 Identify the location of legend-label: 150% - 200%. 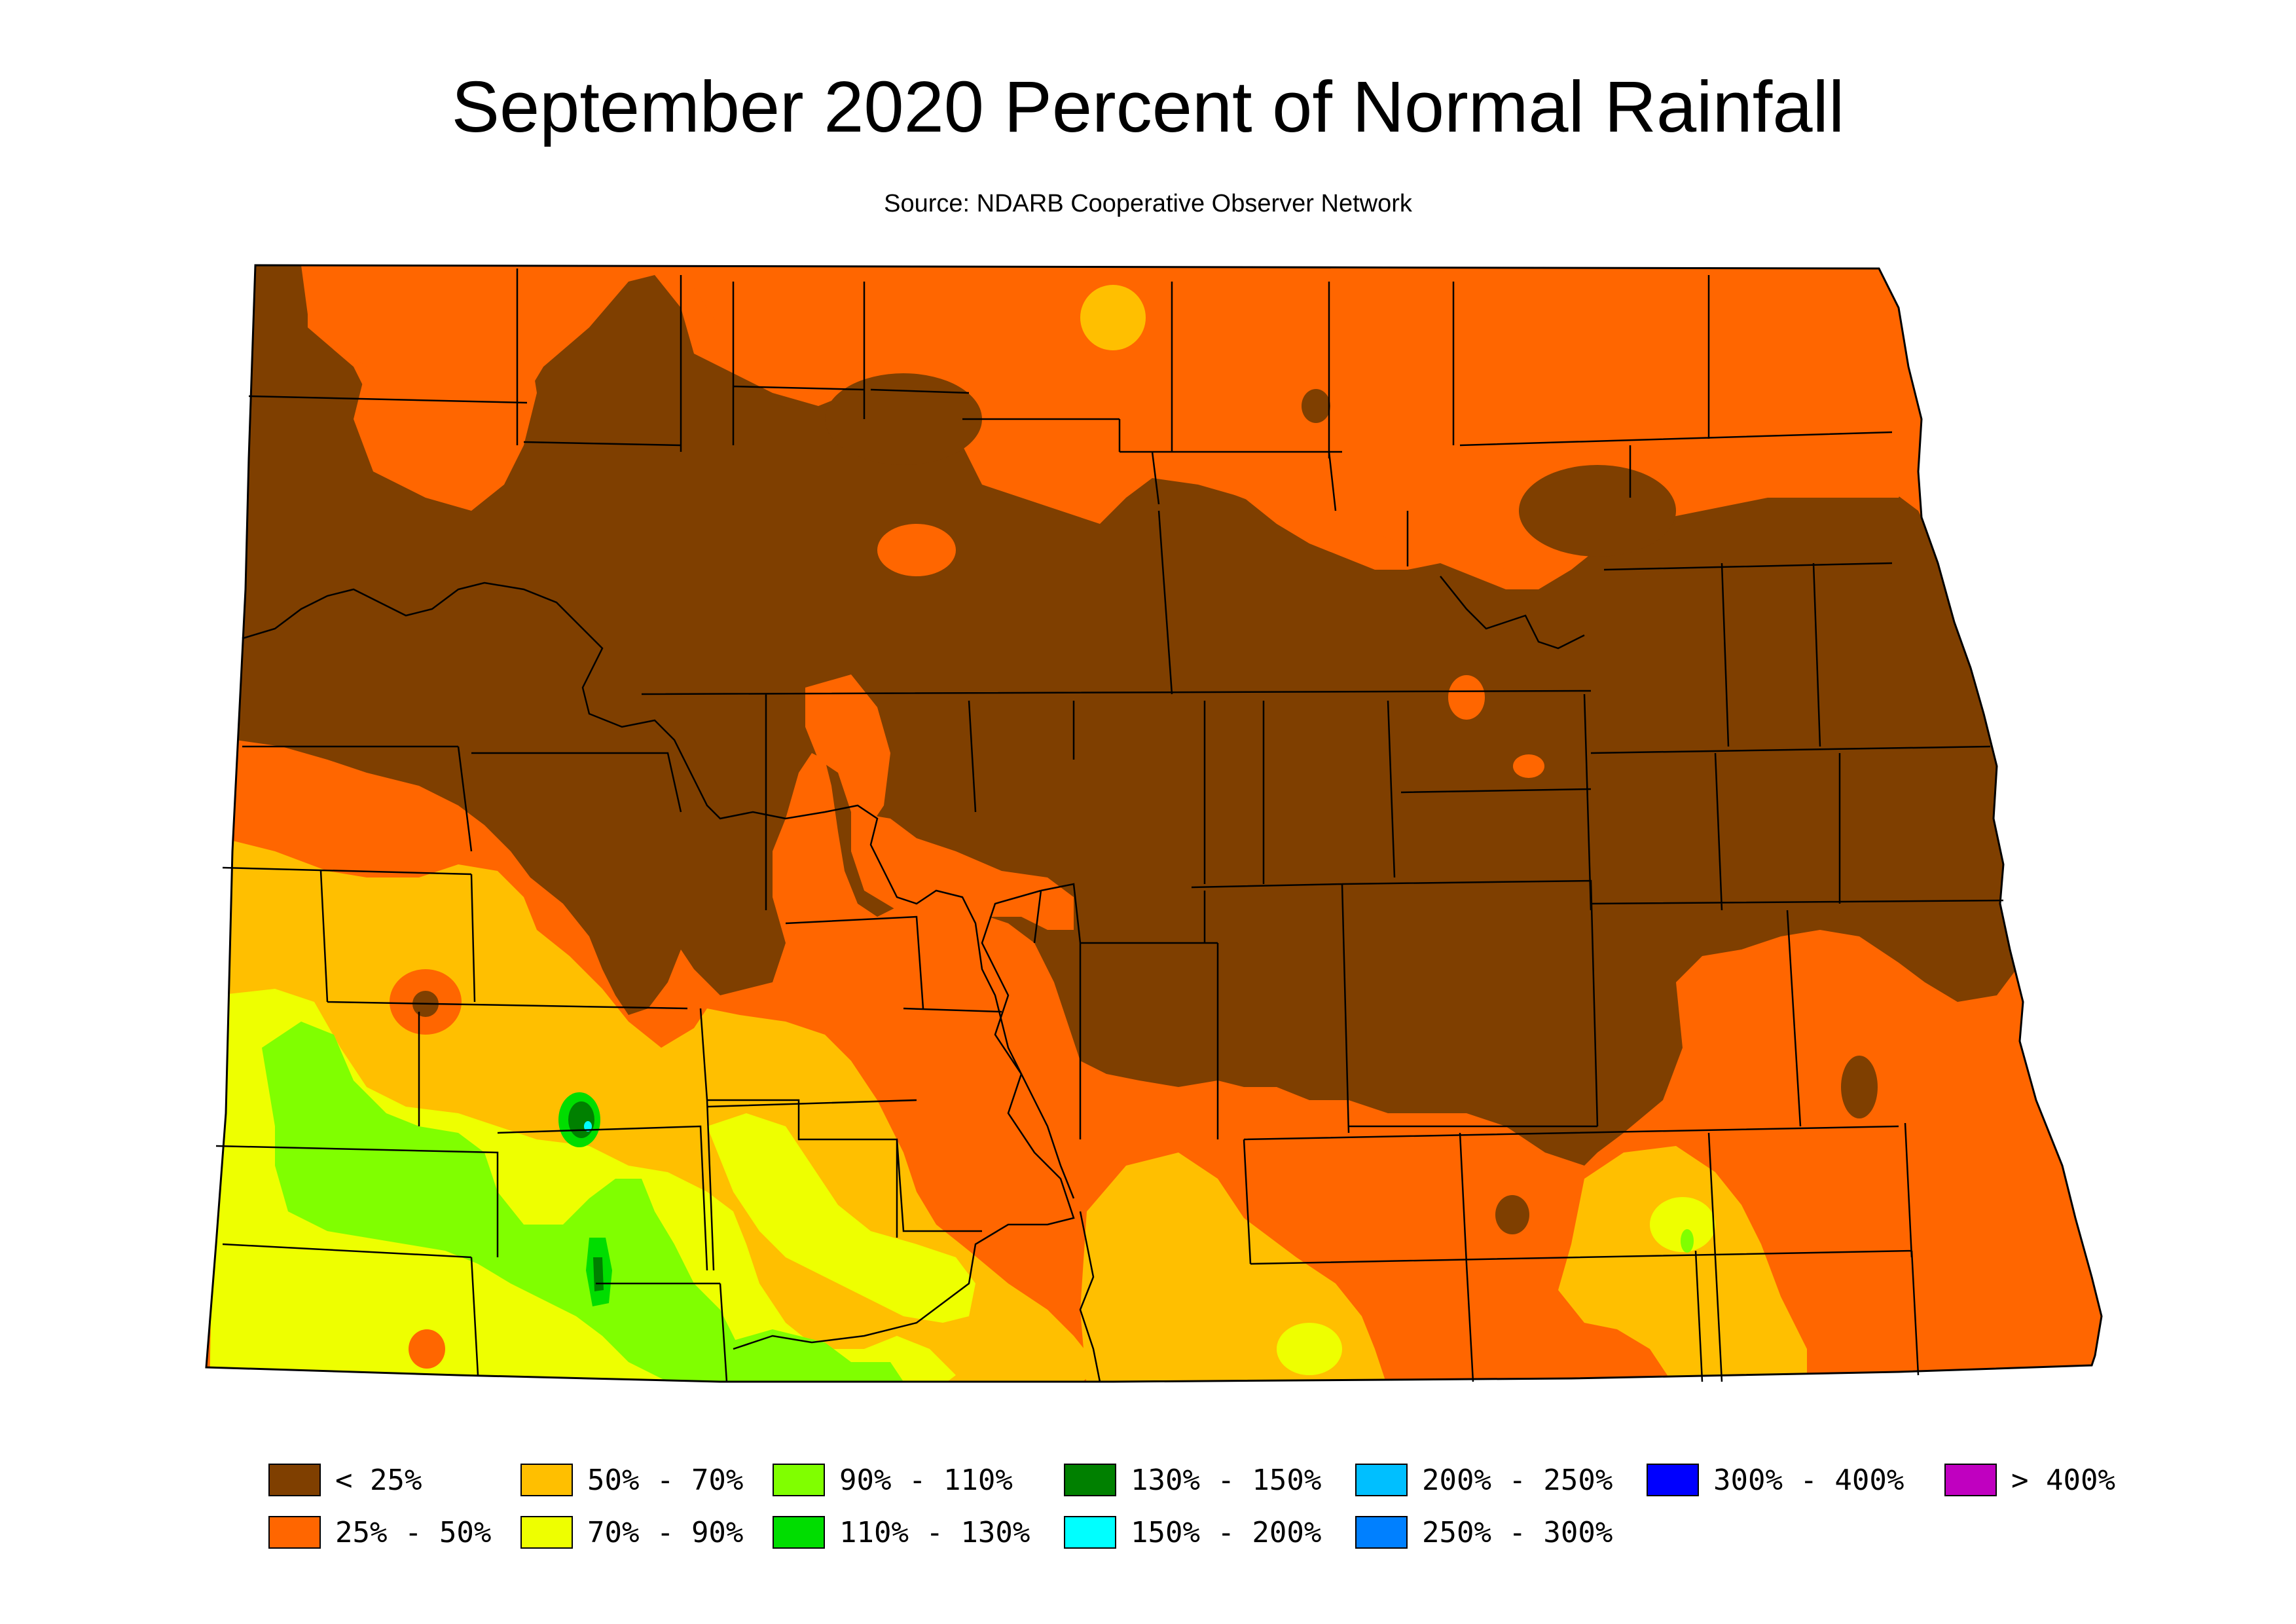
(1226, 1532).